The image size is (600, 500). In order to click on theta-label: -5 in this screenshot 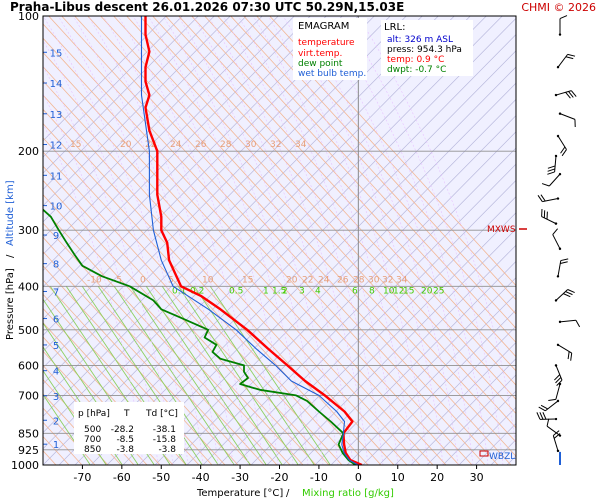, I will do `click(117, 280)`.